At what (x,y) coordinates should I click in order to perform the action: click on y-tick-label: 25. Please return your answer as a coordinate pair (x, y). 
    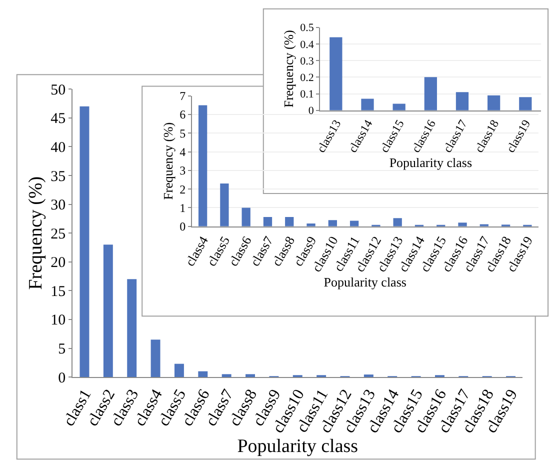
    Looking at the image, I should click on (58, 234).